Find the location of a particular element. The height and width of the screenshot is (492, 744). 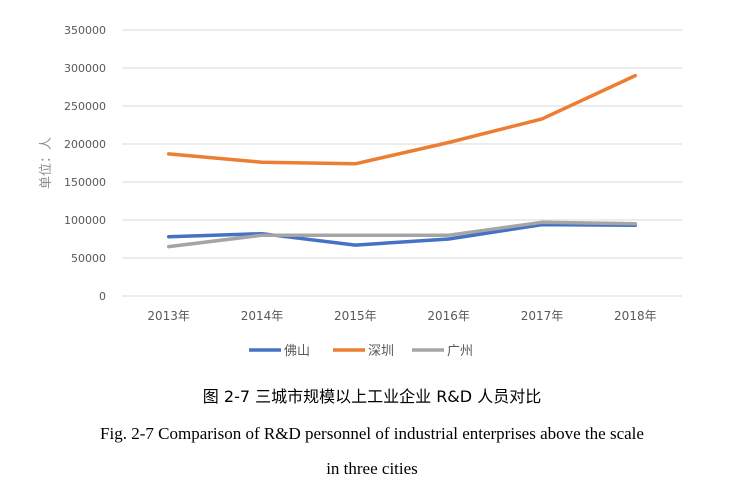

legend: 佛山 深圳 广州 is located at coordinates (361, 351).